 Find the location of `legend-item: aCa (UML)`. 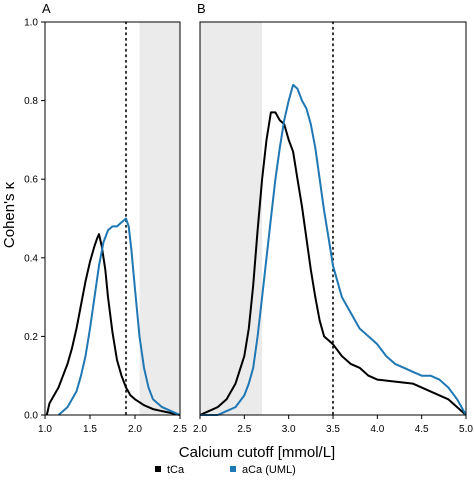

legend-item: aCa (UML) is located at coordinates (263, 470).